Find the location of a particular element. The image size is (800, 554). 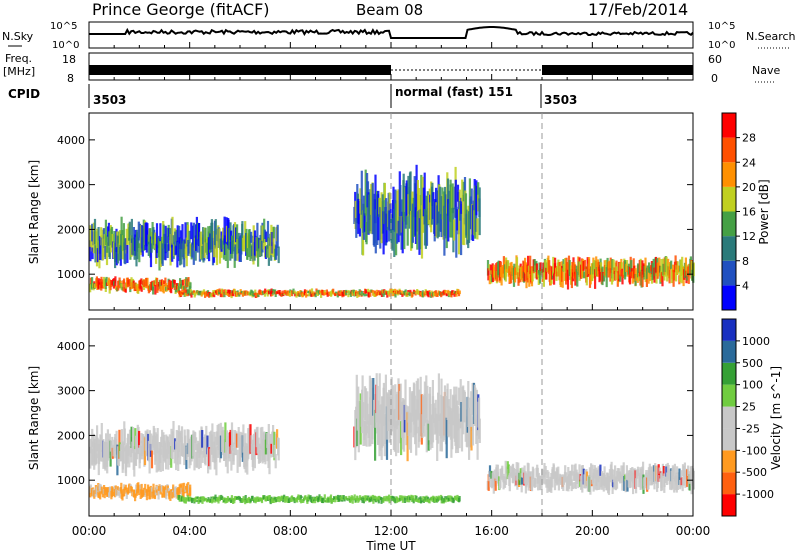

colorbar-tick-label: -100 is located at coordinates (754, 450).